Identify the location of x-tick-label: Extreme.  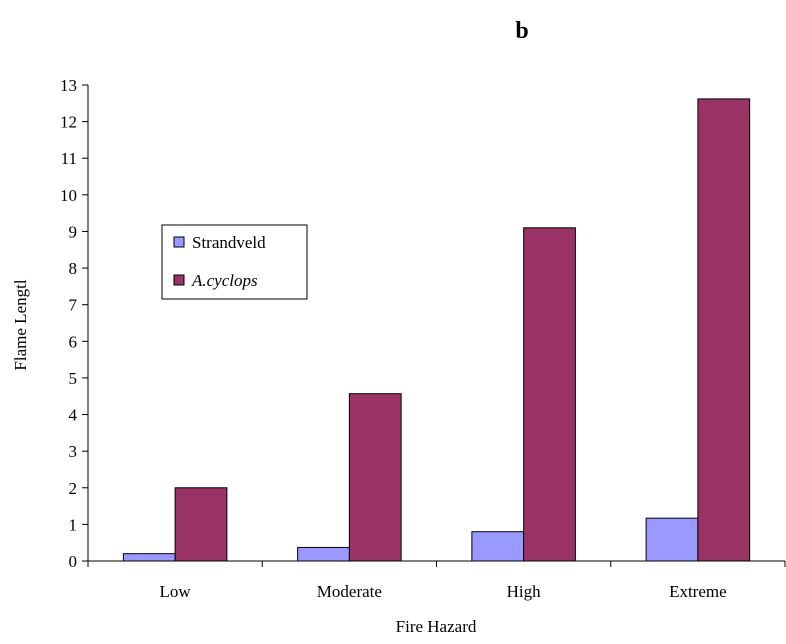
(698, 591).